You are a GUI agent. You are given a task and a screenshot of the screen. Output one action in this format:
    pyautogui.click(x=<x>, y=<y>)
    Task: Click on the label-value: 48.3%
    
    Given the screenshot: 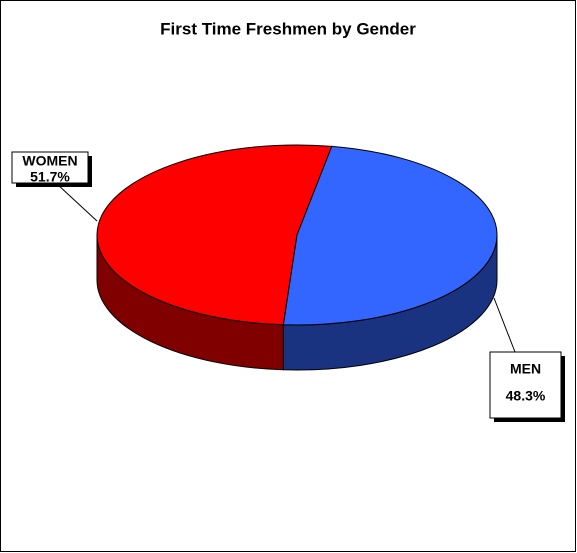 What is the action you would take?
    pyautogui.click(x=526, y=396)
    